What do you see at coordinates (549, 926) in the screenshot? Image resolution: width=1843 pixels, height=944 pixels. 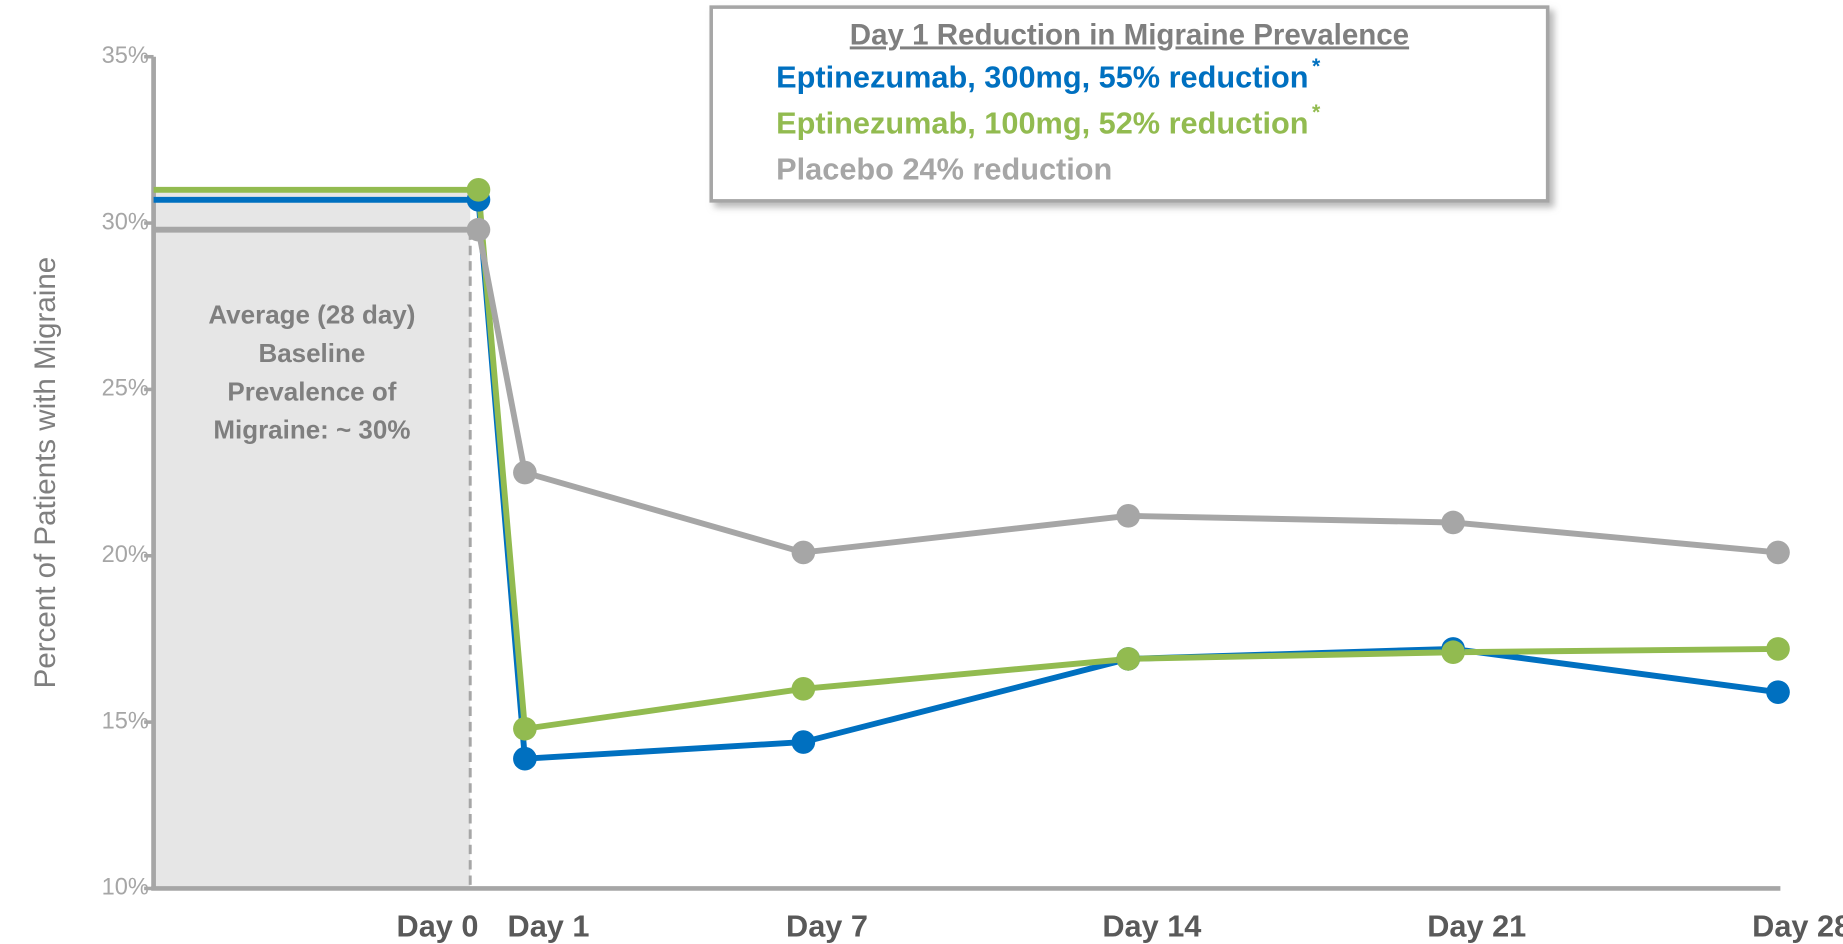 I see `x-tick-label: Day 1` at bounding box center [549, 926].